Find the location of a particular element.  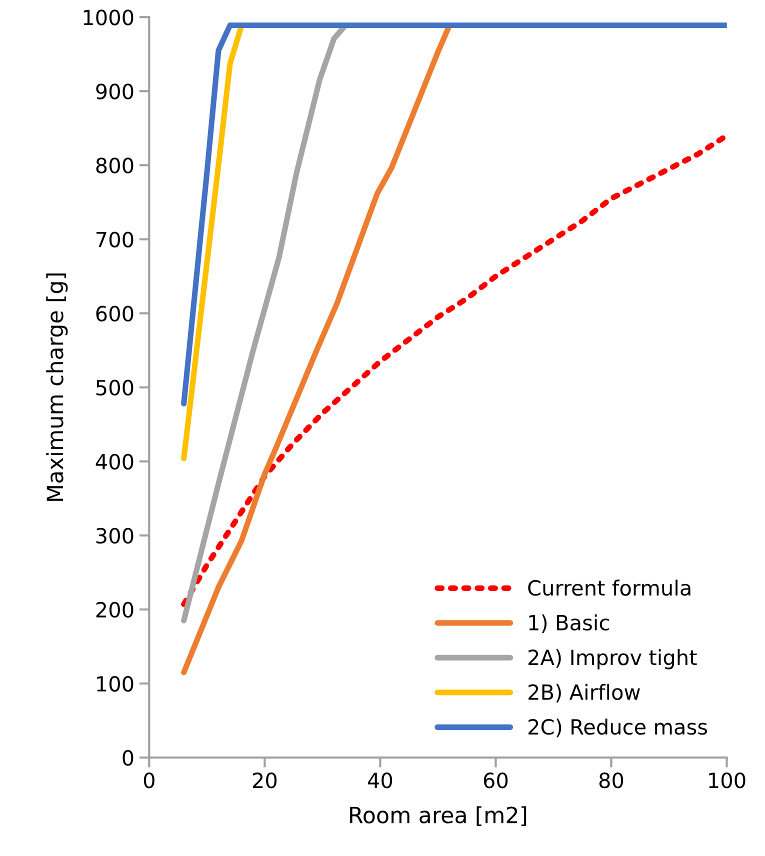

y-tick-label: 1000 is located at coordinates (109, 18).